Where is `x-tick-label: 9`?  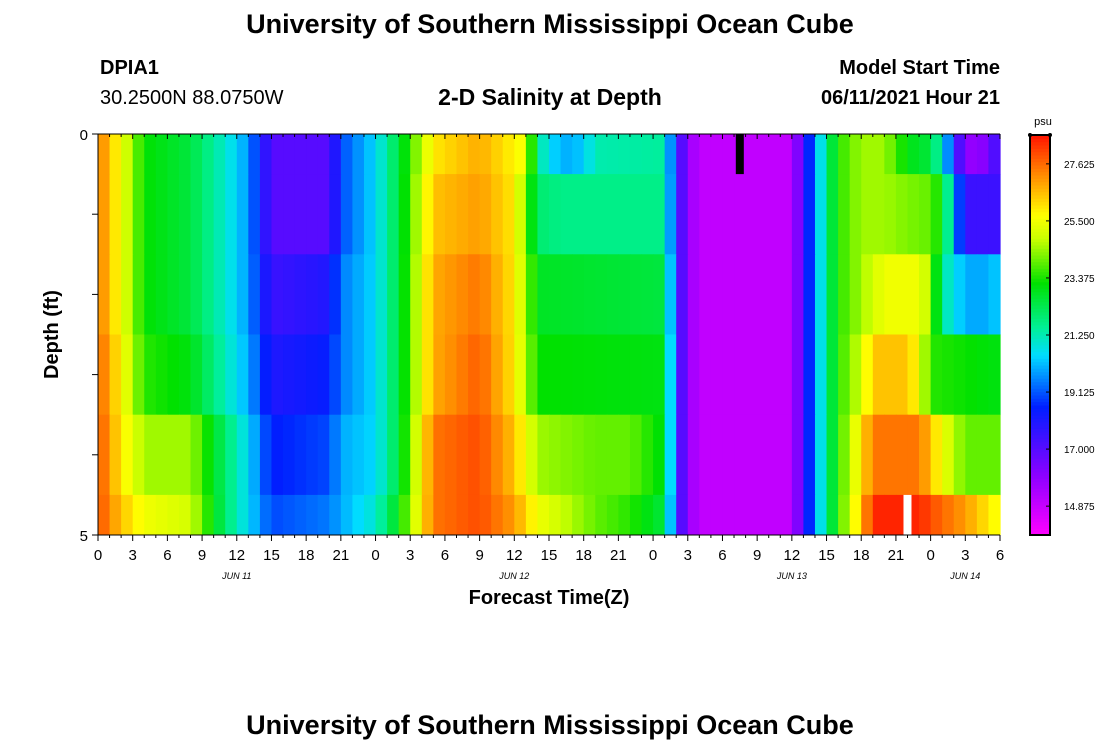 x-tick-label: 9 is located at coordinates (479, 555).